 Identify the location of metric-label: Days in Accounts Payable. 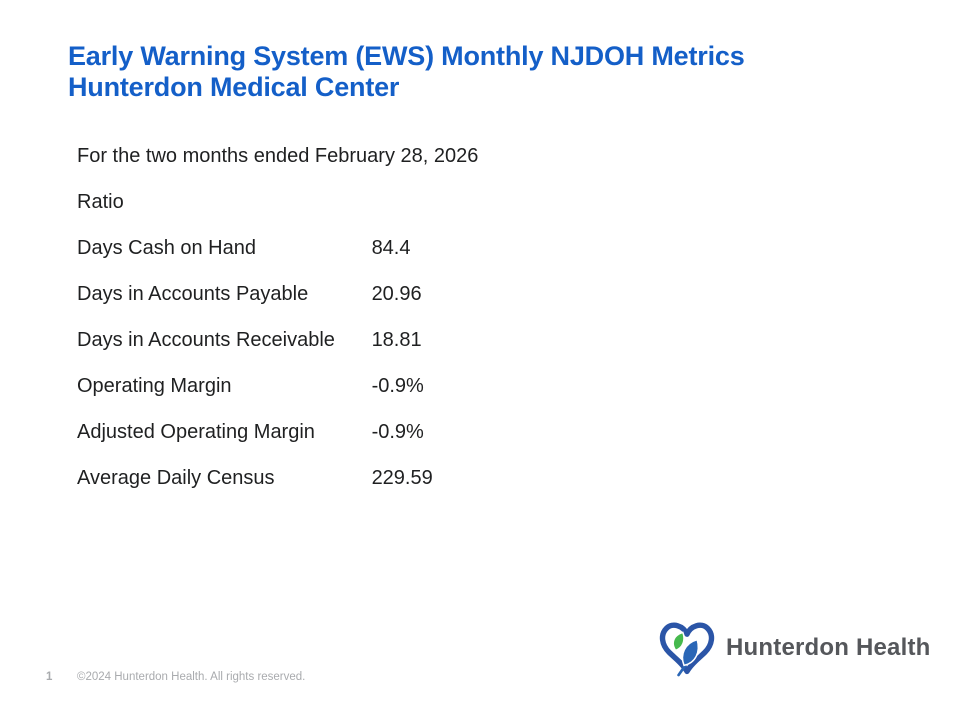
(193, 294).